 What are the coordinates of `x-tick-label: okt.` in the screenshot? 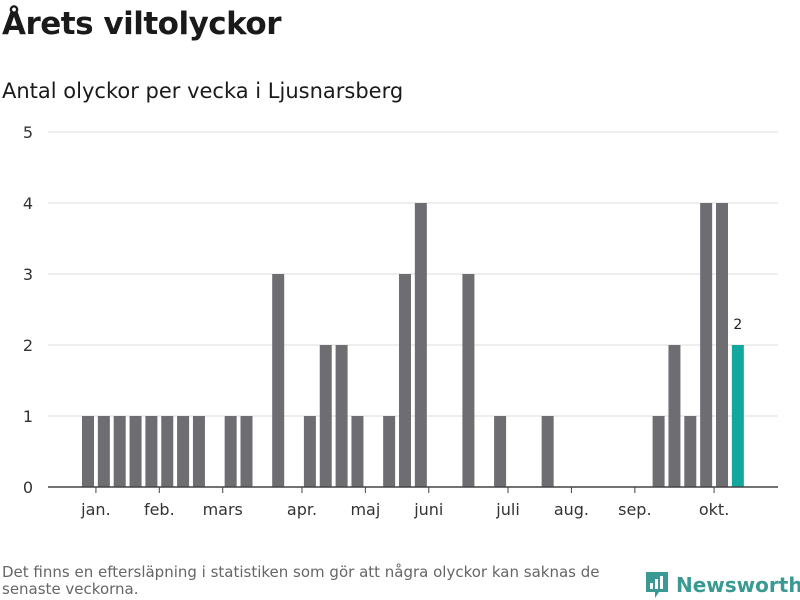 It's located at (714, 509).